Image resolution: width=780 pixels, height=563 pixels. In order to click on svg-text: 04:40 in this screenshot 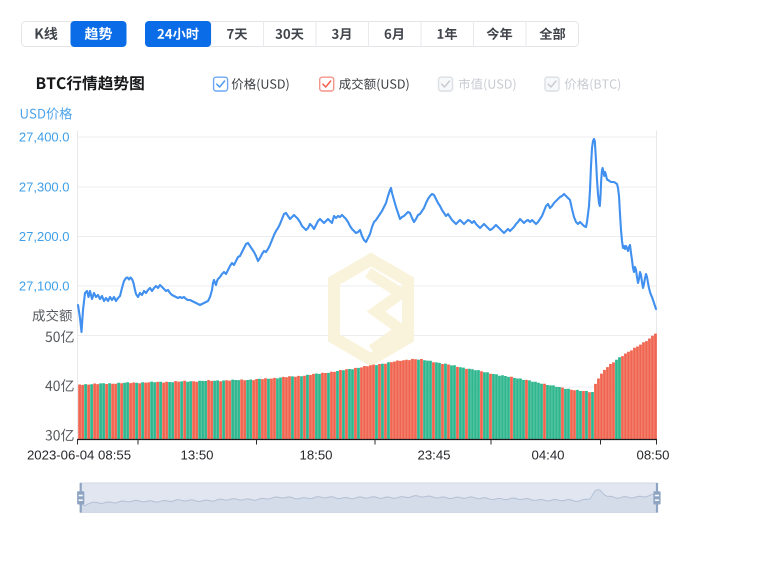, I will do `click(547, 454)`.